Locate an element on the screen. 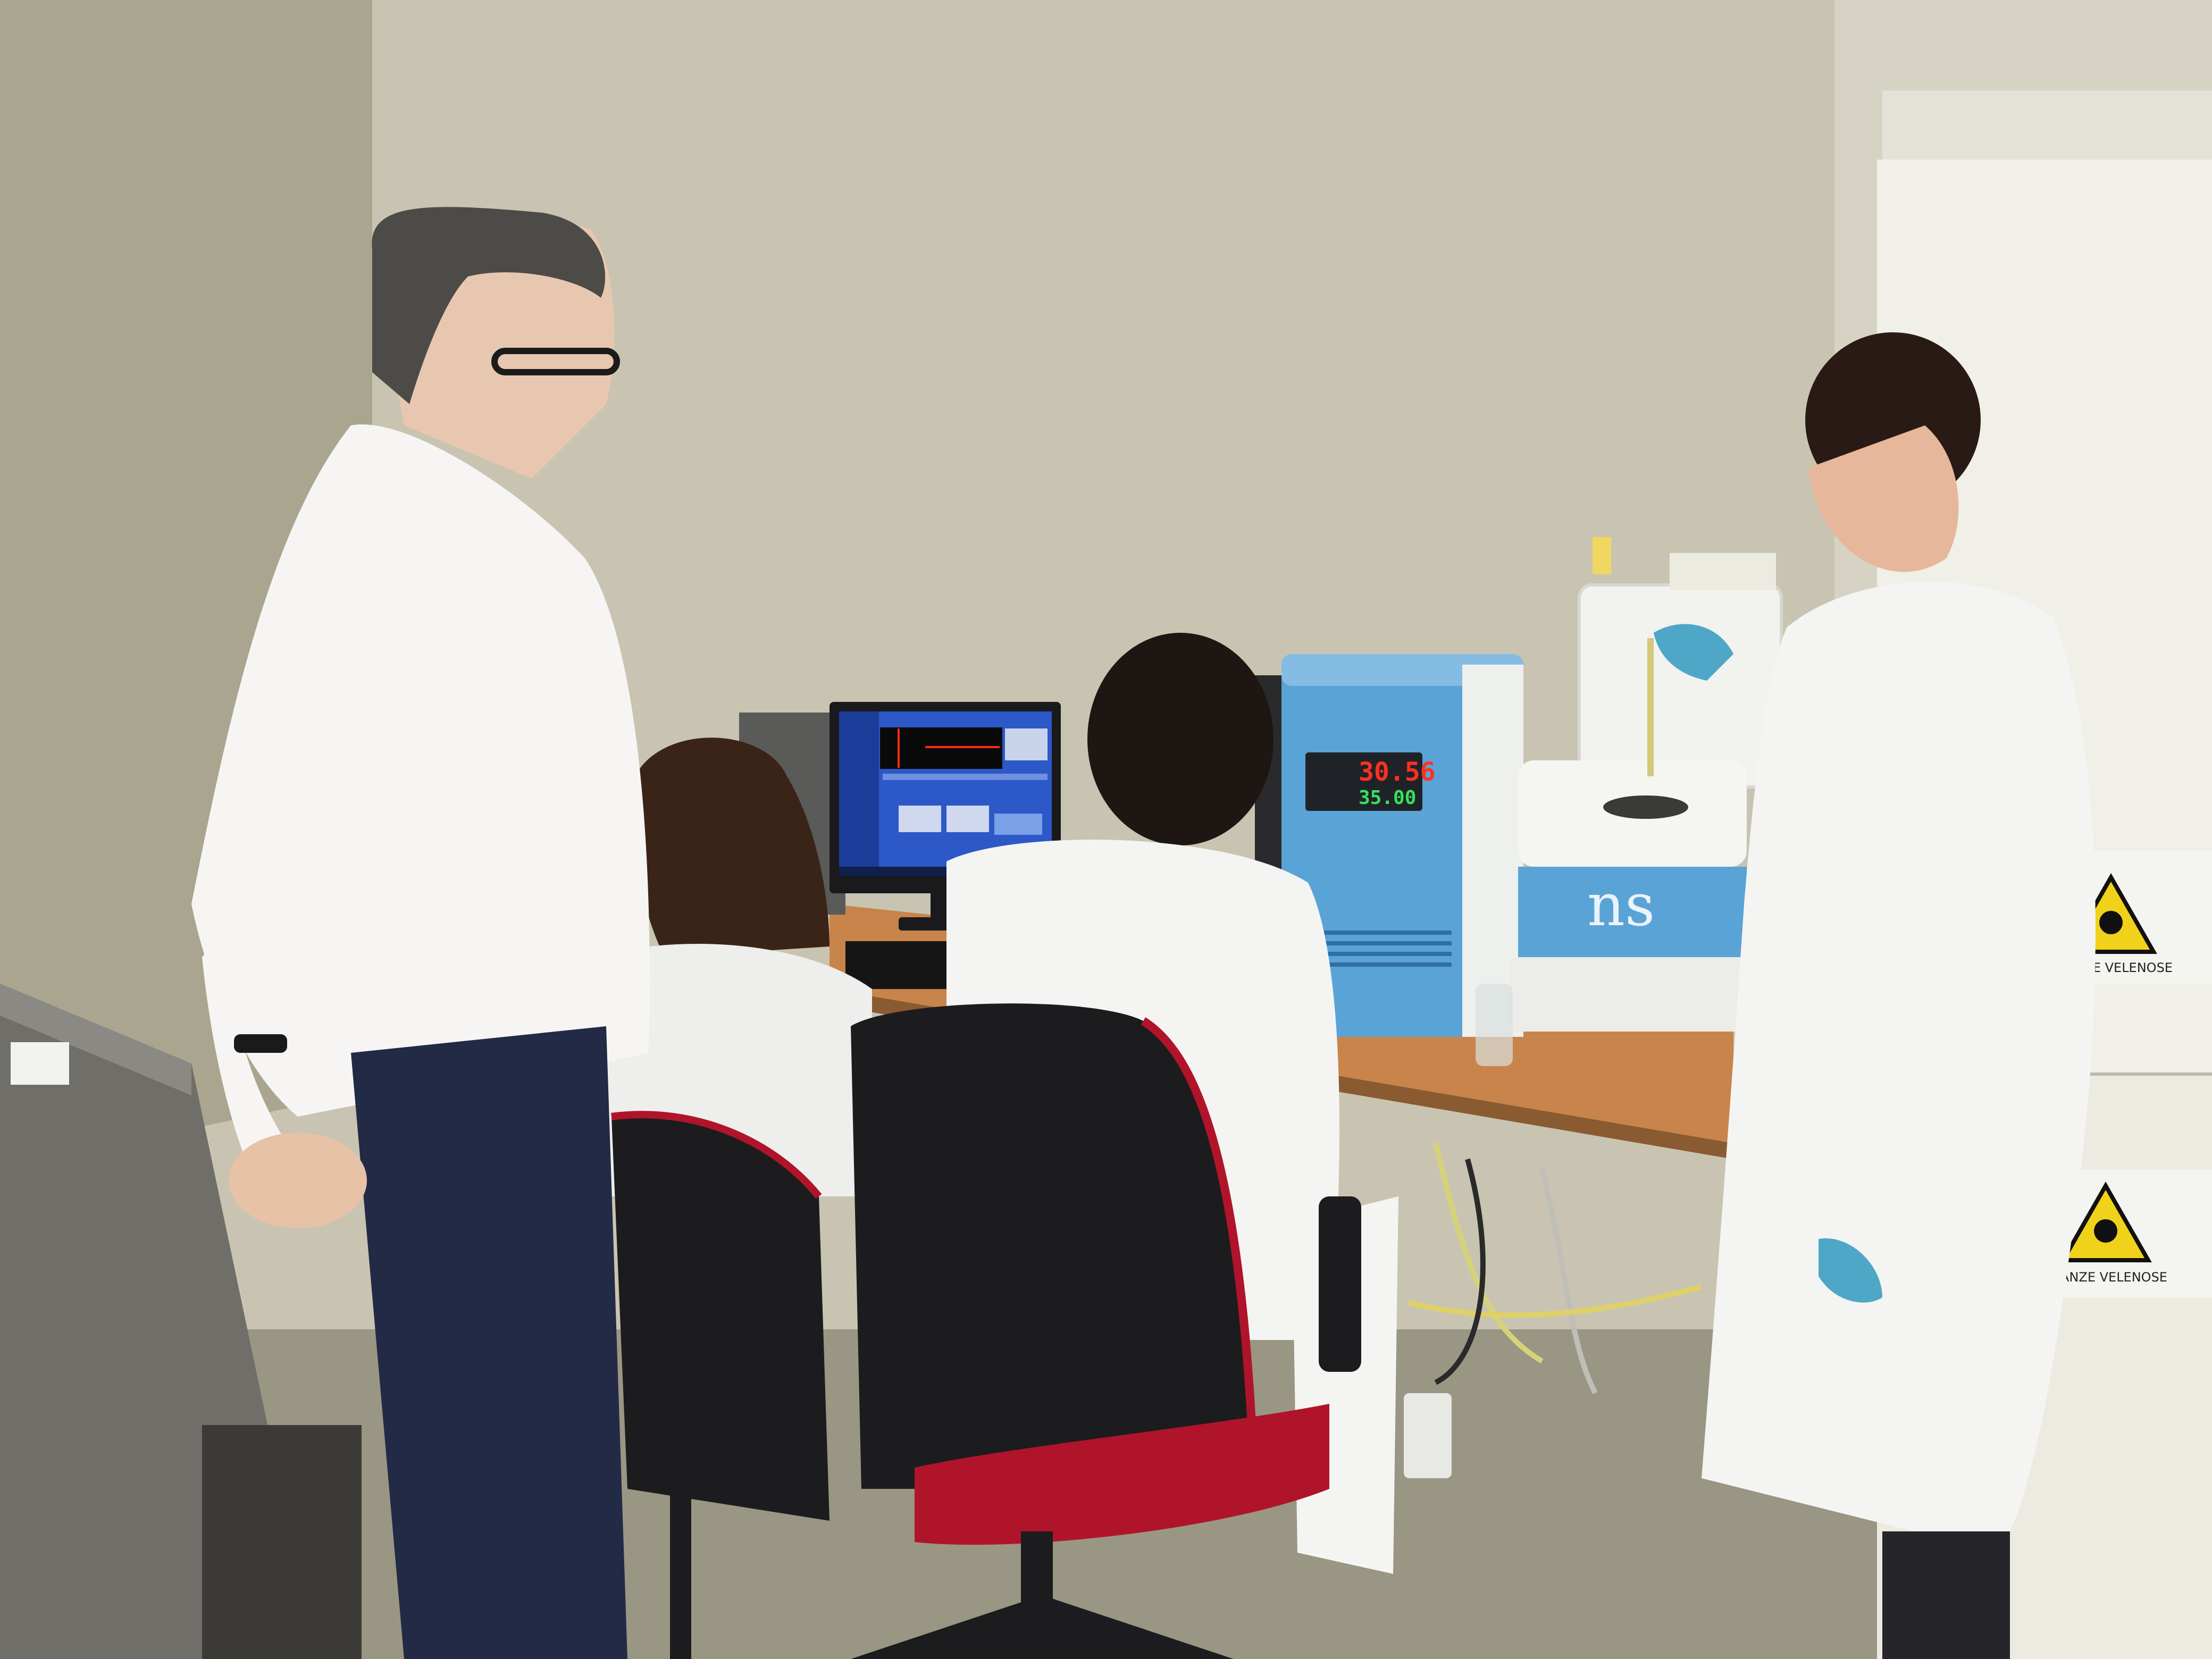 The height and width of the screenshot is (1659, 2212). keyboard is located at coordinates (898, 965).